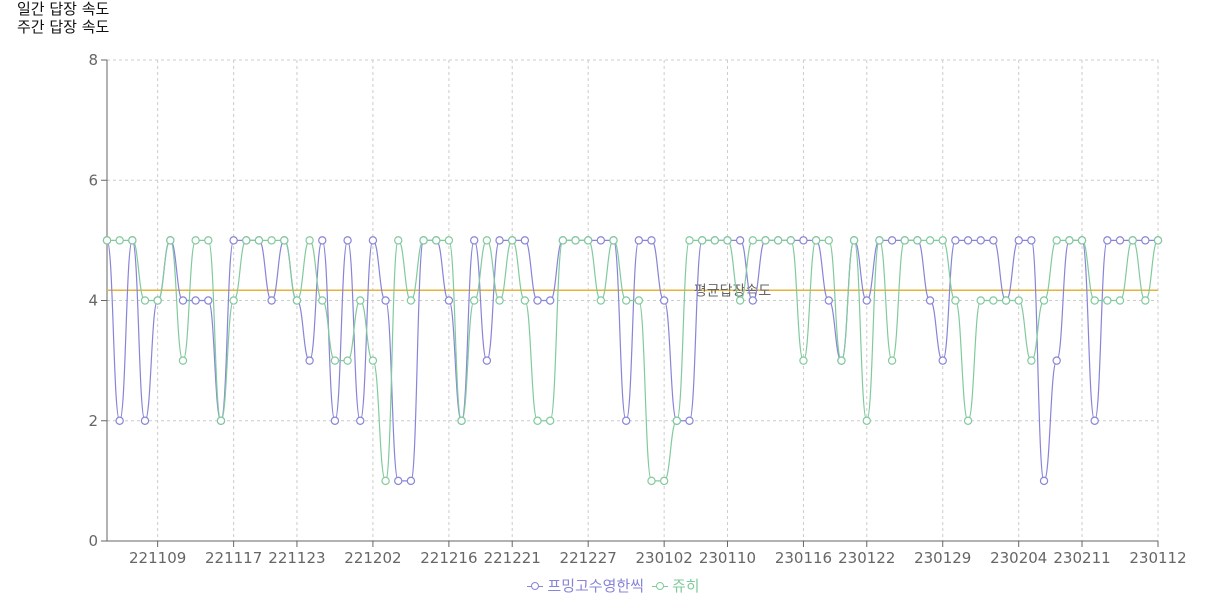  I want to click on daily-reply-speed-label: 일간 답장 속도, so click(63, 9).